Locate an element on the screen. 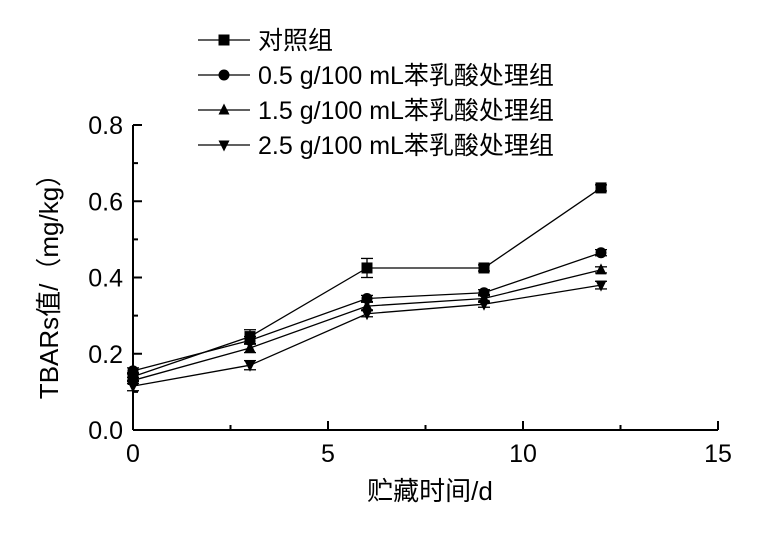 Image resolution: width=769 pixels, height=534 pixels. legend-label: 2.5 g/100 mL苯乳酸处理组 is located at coordinates (406, 146).